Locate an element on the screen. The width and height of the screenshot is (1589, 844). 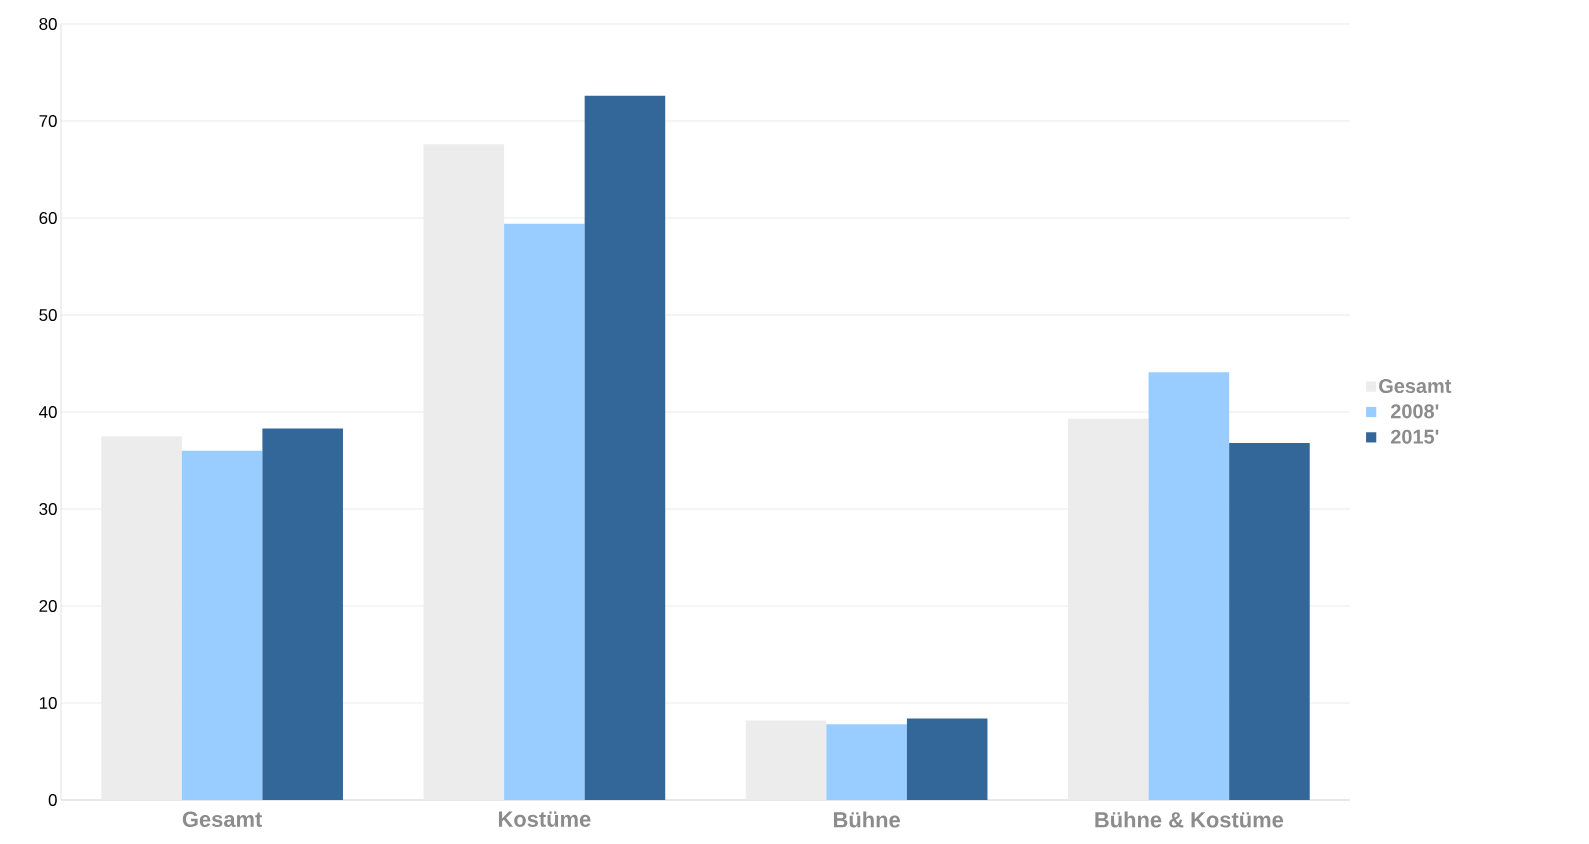
y-tick-label: 40 is located at coordinates (48, 412).